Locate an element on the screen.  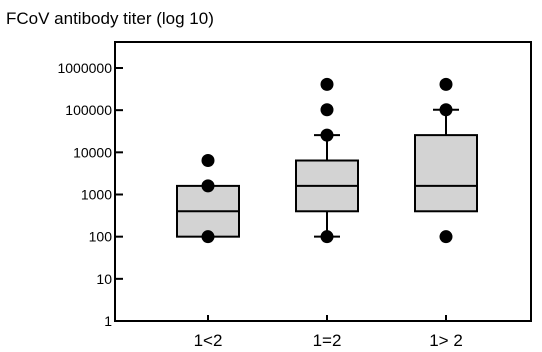
y-tick-label: 1000000 is located at coordinates (84, 68).